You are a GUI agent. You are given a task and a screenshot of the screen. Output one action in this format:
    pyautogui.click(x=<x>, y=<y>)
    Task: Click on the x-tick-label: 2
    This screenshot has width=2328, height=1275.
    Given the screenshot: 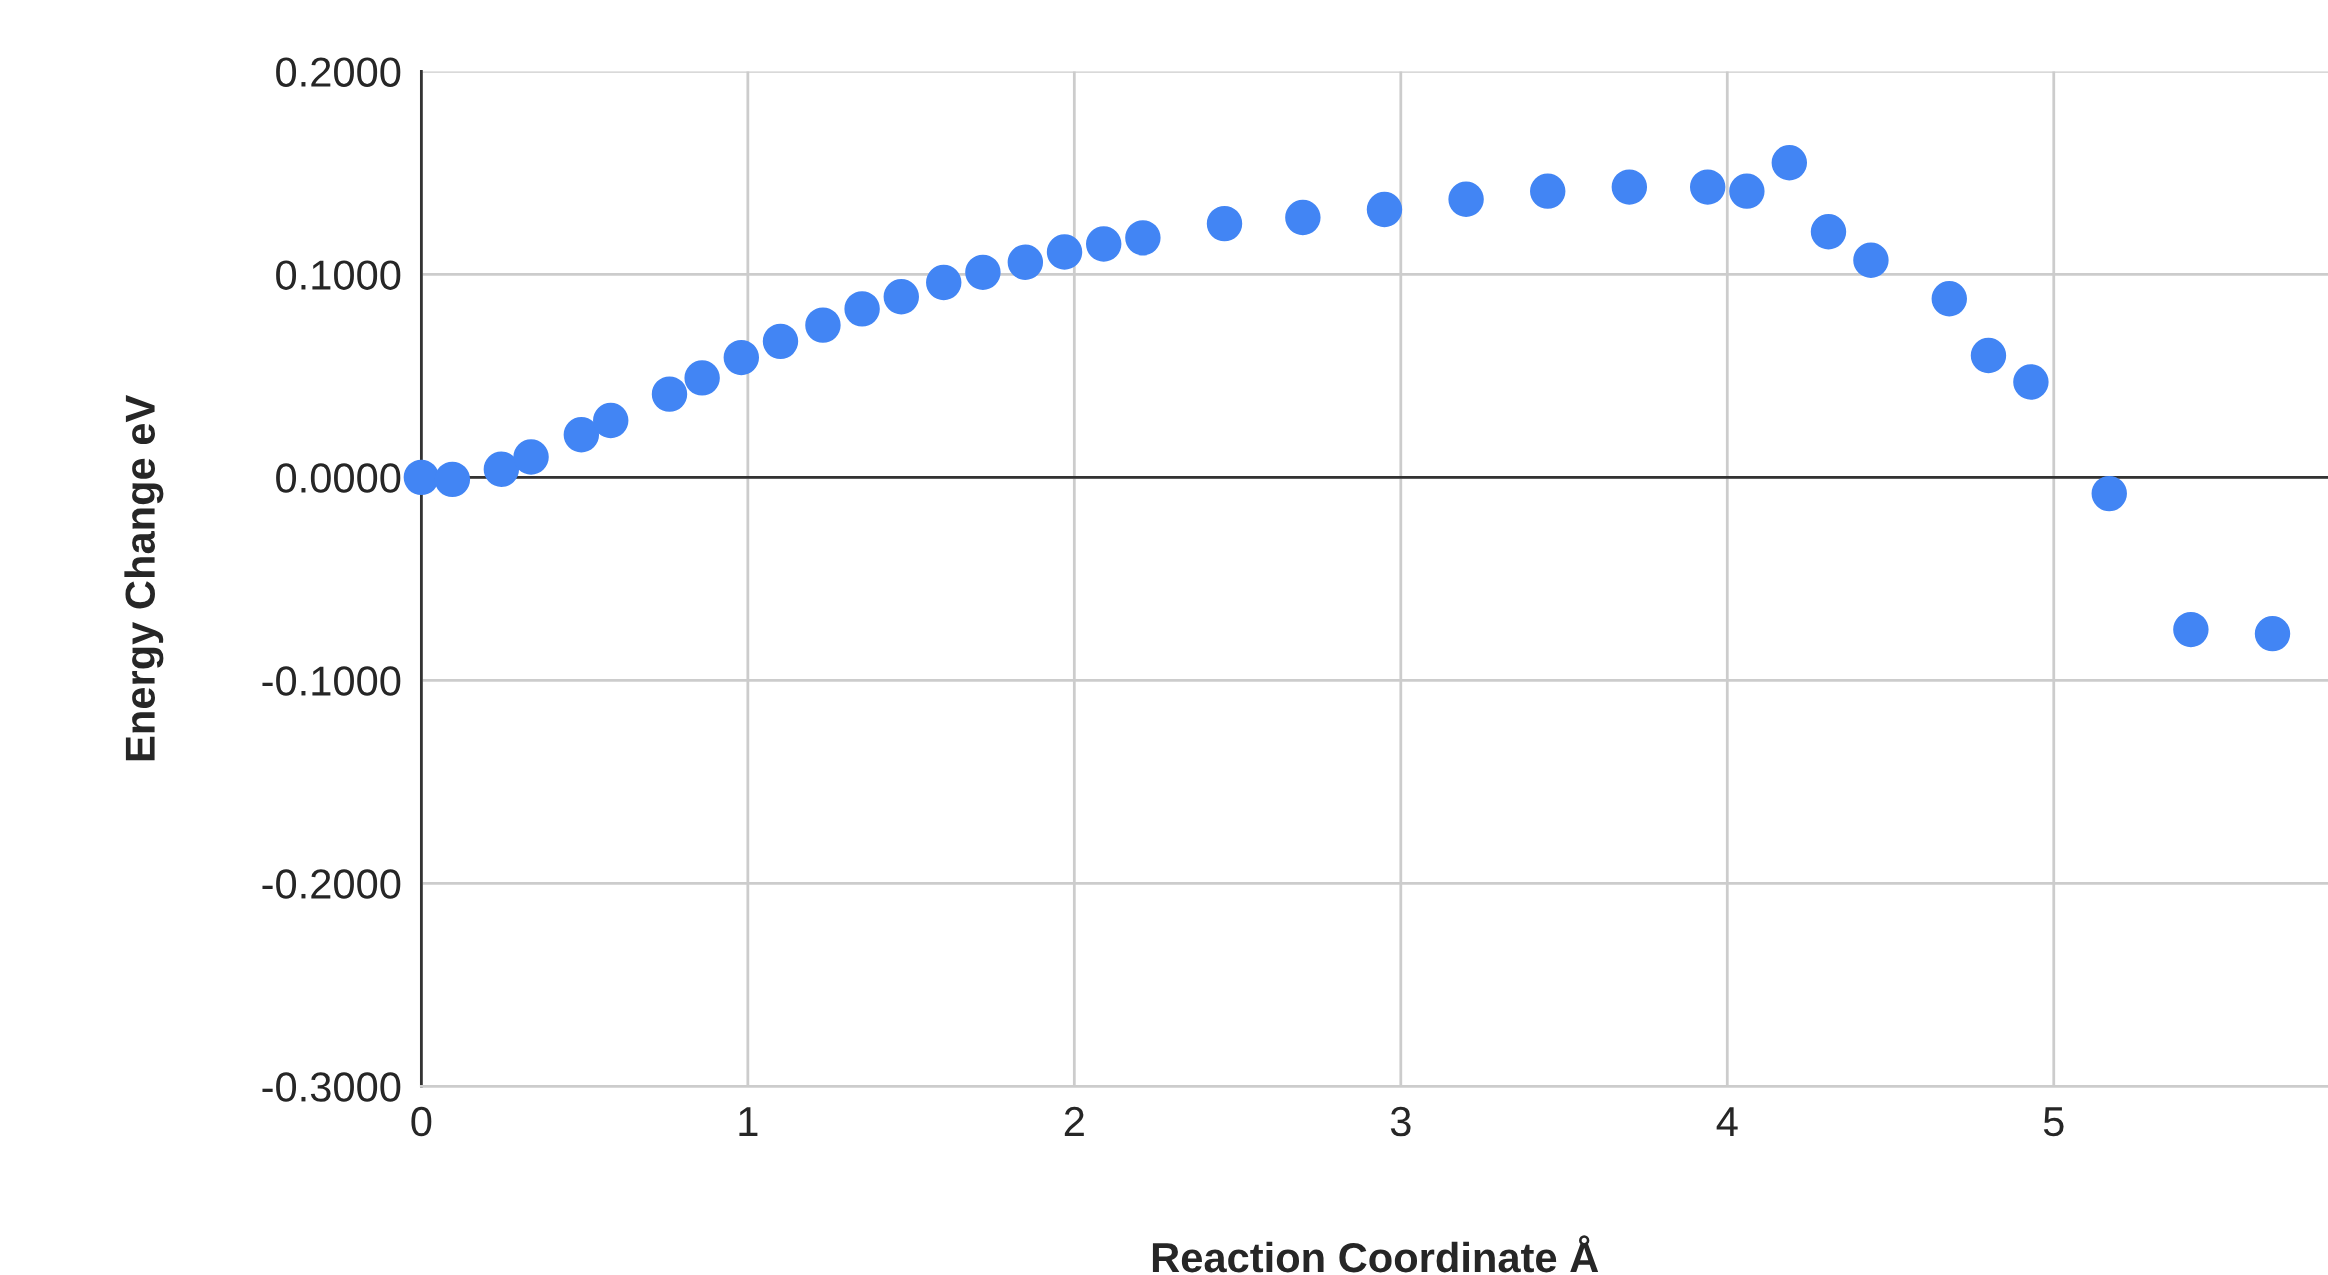 What is the action you would take?
    pyautogui.click(x=1074, y=1121)
    